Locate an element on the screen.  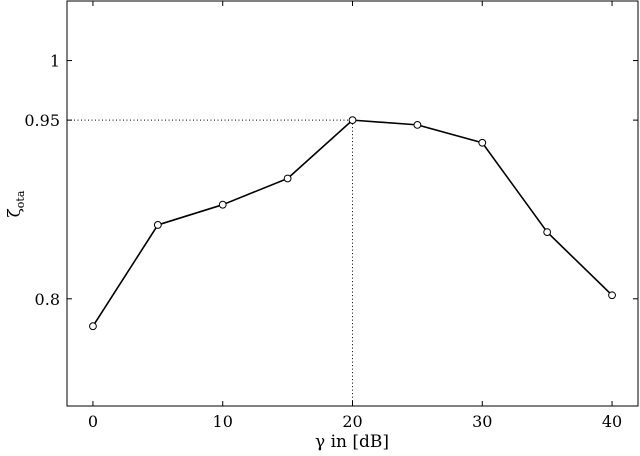
x-tick-label-20: 20 is located at coordinates (352, 421).